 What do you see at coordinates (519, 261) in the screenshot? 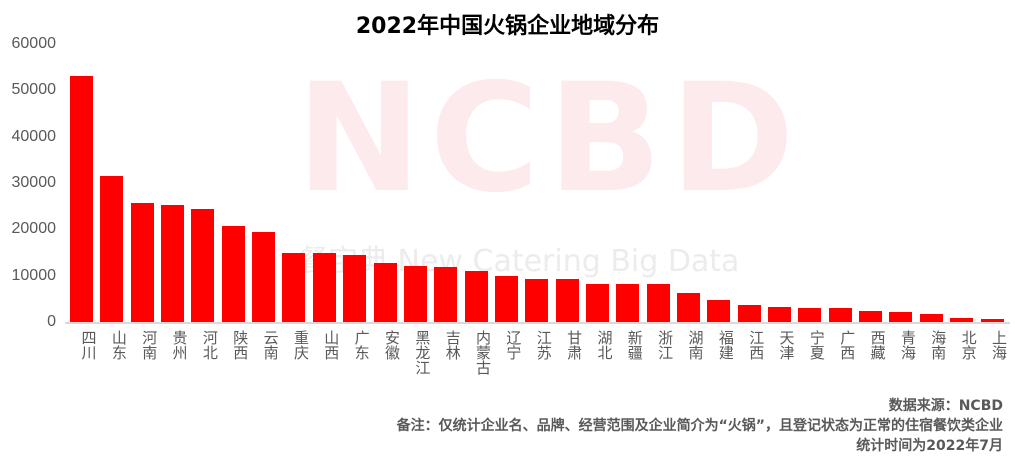
I see `watermark-tagline: 餐宝典 New Catering Big Data` at bounding box center [519, 261].